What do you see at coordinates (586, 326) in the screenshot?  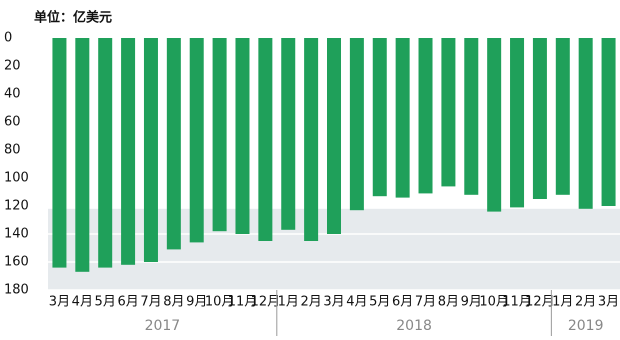 I see `year-label: 2019` at bounding box center [586, 326].